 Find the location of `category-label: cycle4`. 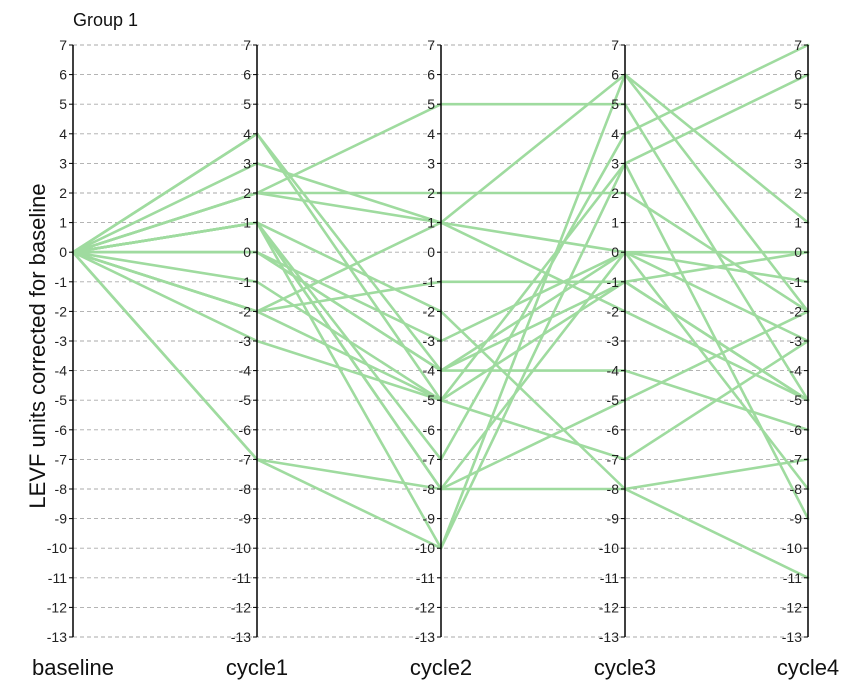

category-label: cycle4 is located at coordinates (808, 667).